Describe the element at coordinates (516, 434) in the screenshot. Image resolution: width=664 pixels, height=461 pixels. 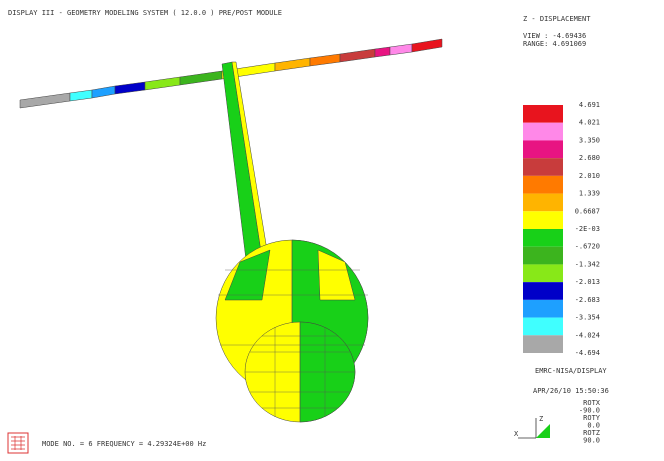
I see `axis-x-label: X` at that location.